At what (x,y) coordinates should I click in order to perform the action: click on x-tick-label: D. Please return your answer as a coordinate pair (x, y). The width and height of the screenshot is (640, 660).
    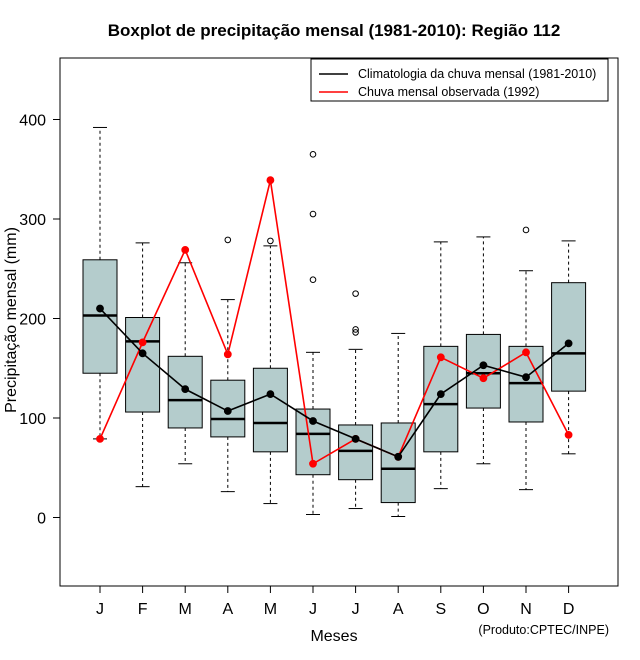
    Looking at the image, I should click on (569, 609).